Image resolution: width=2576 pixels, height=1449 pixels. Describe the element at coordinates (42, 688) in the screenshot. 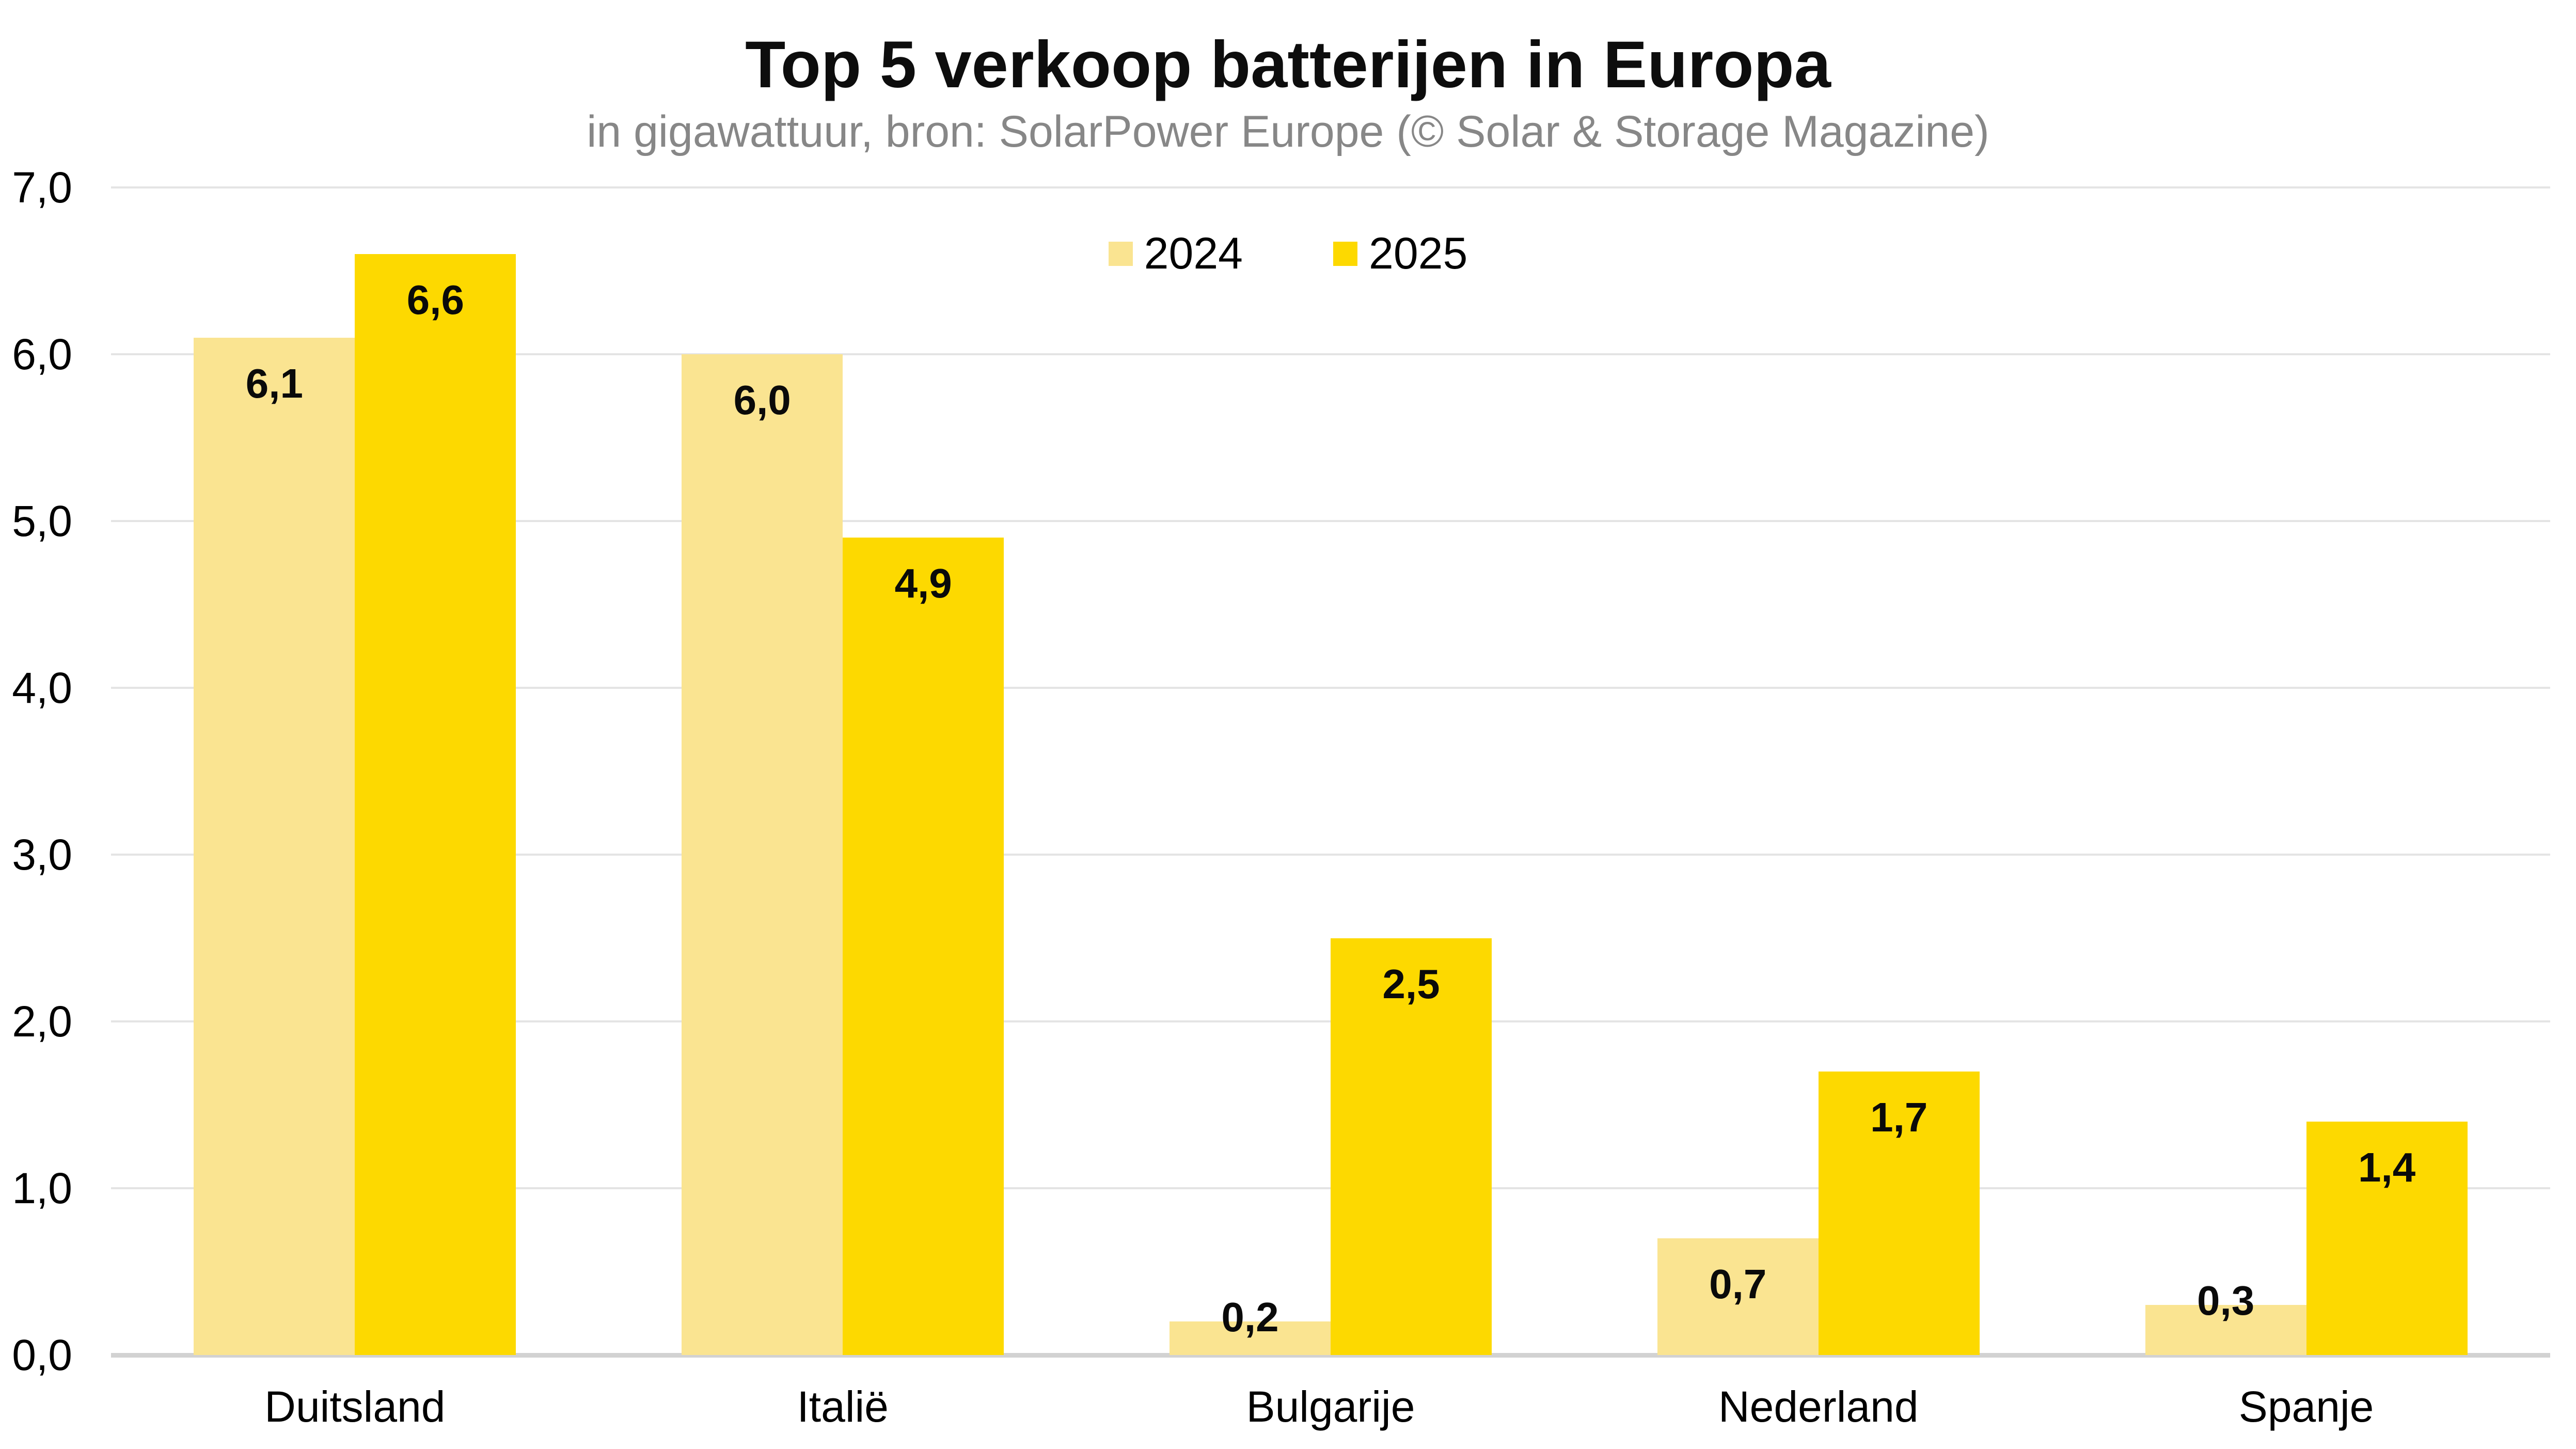

I see `y-tick-label: 4,0` at that location.